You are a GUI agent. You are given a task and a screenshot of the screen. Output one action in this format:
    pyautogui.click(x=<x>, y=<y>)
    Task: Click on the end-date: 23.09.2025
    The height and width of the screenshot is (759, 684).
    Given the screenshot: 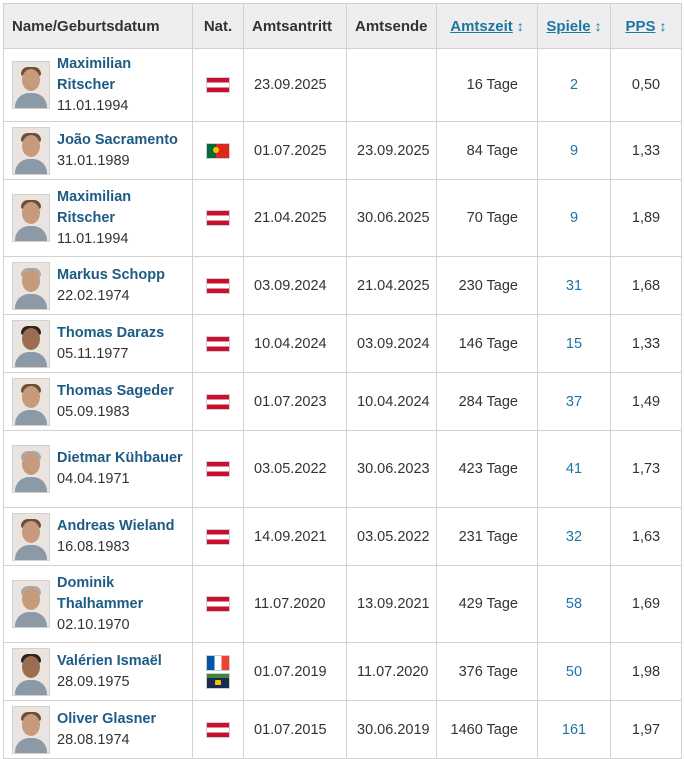 What is the action you would take?
    pyautogui.click(x=391, y=150)
    